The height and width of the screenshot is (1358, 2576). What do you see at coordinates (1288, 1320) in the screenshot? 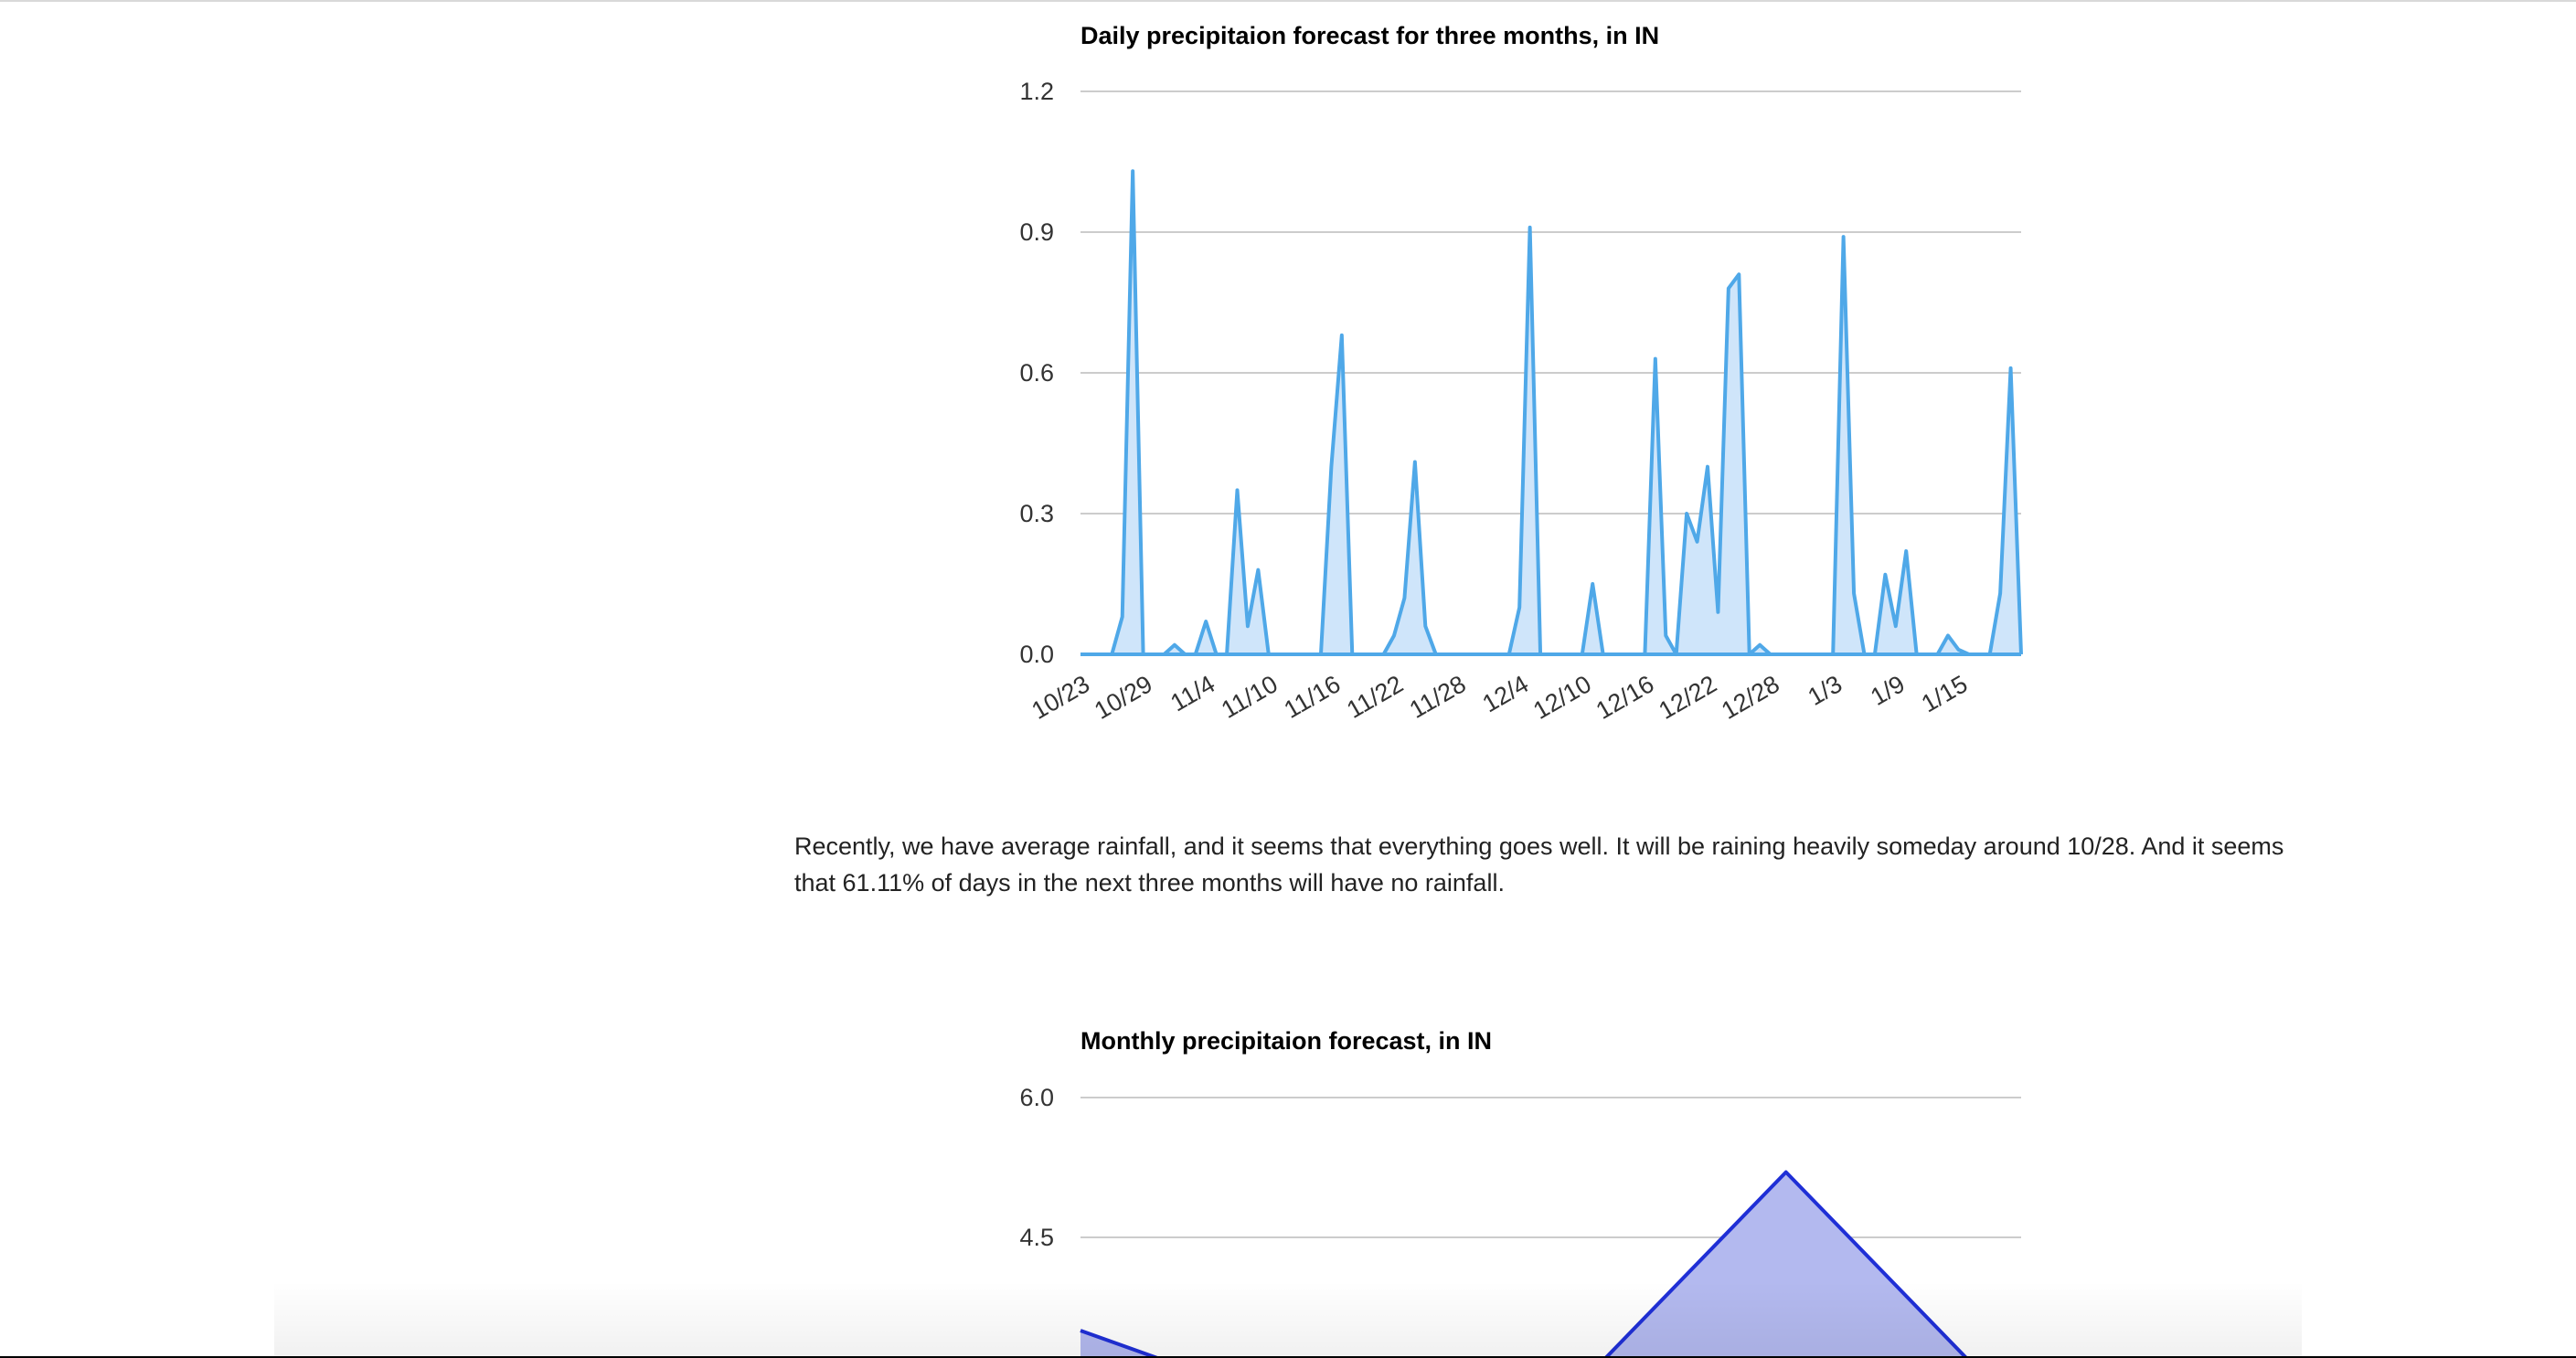
I see `bottom-shadow` at bounding box center [1288, 1320].